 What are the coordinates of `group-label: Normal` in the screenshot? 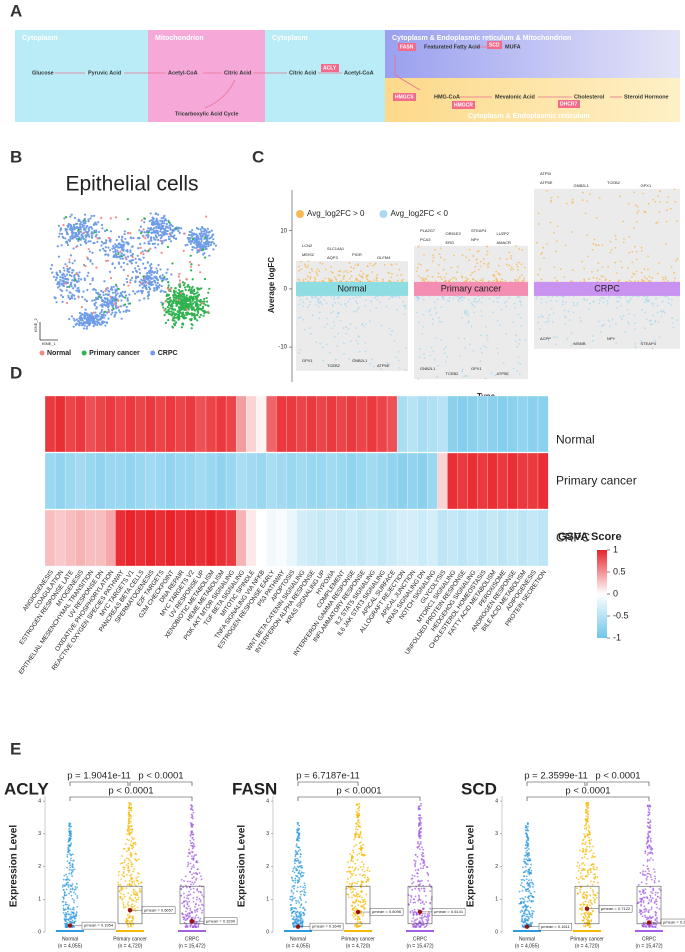 It's located at (298, 939).